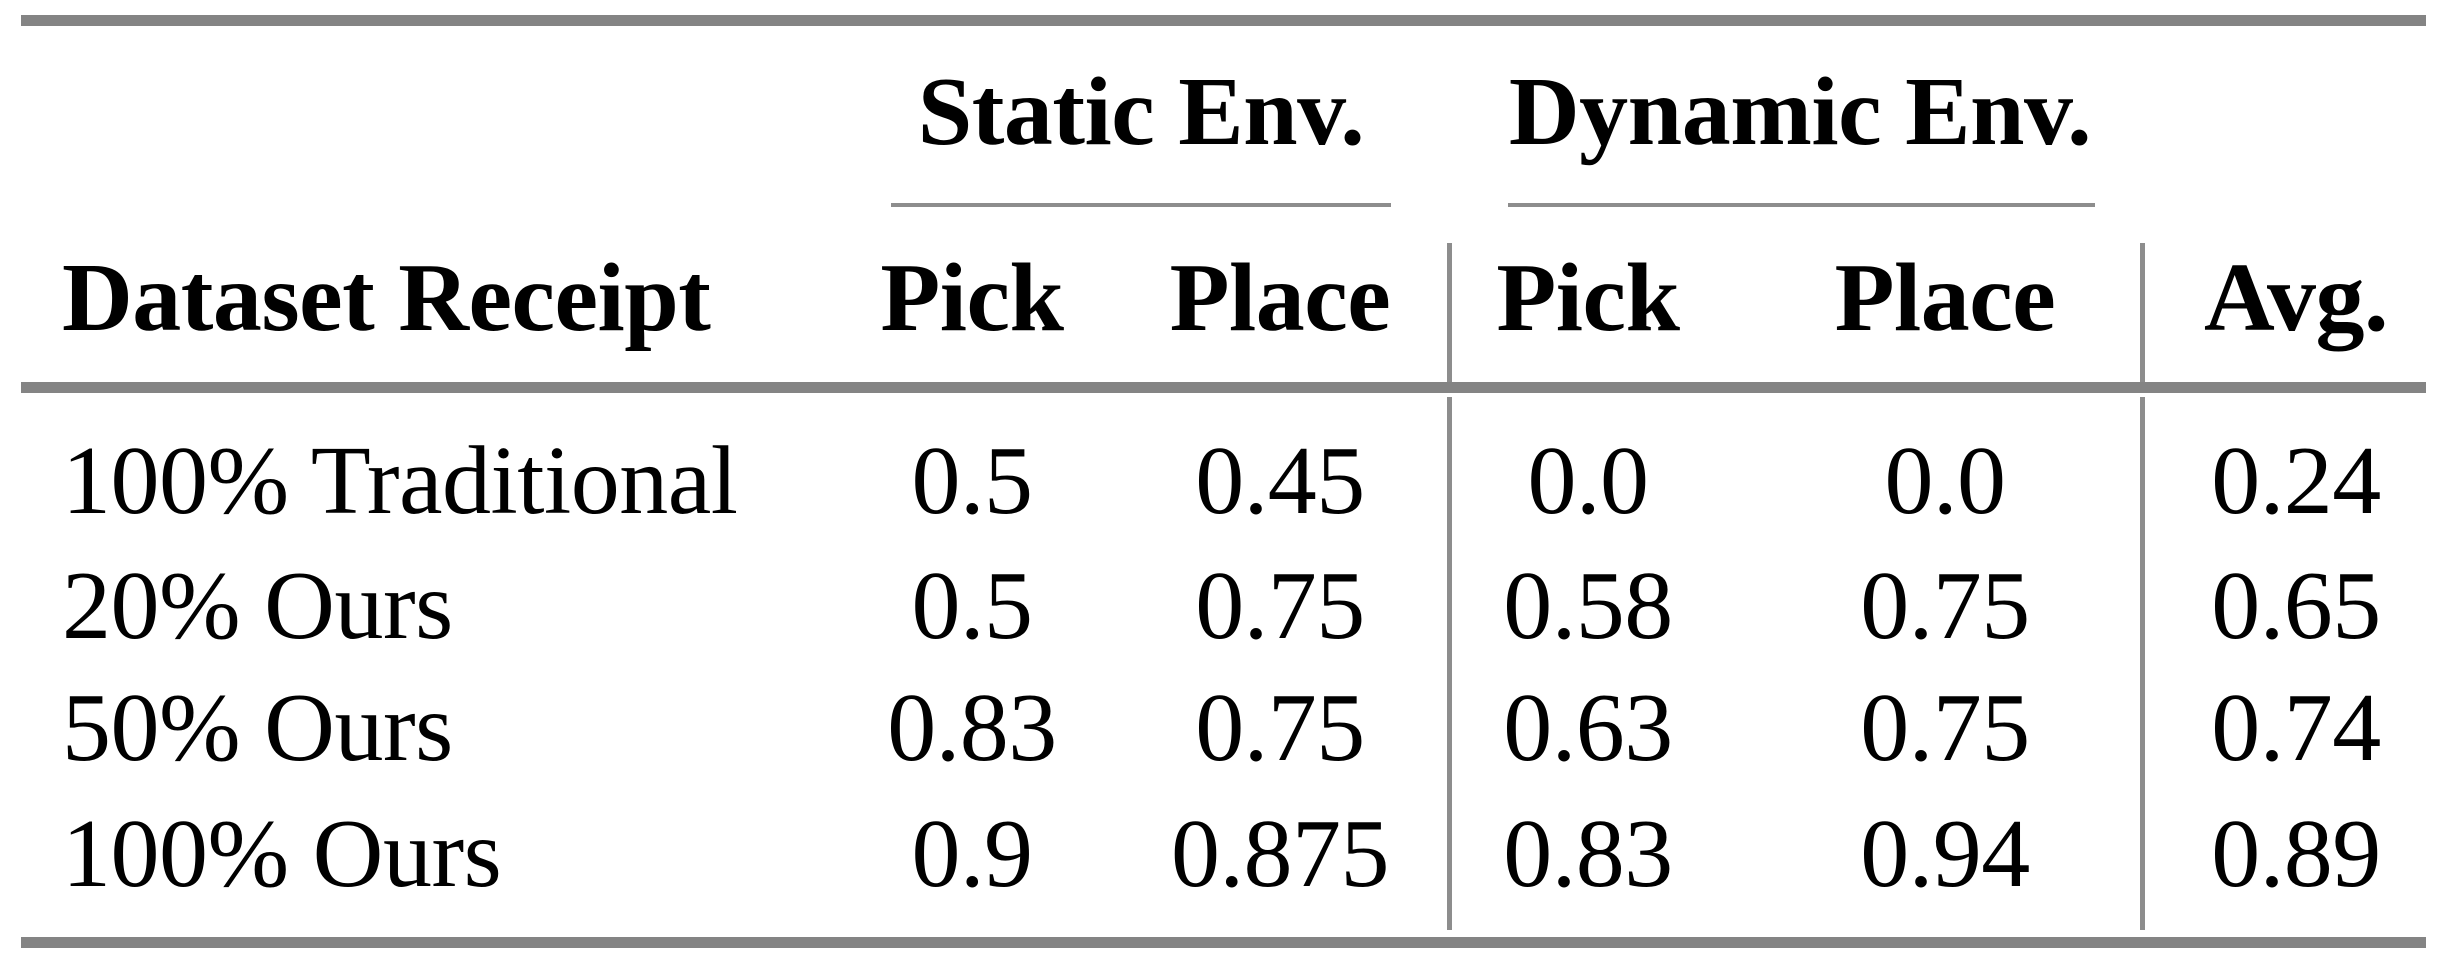 The height and width of the screenshot is (966, 2440). What do you see at coordinates (1280, 298) in the screenshot?
I see `column-header-static-place: Place` at bounding box center [1280, 298].